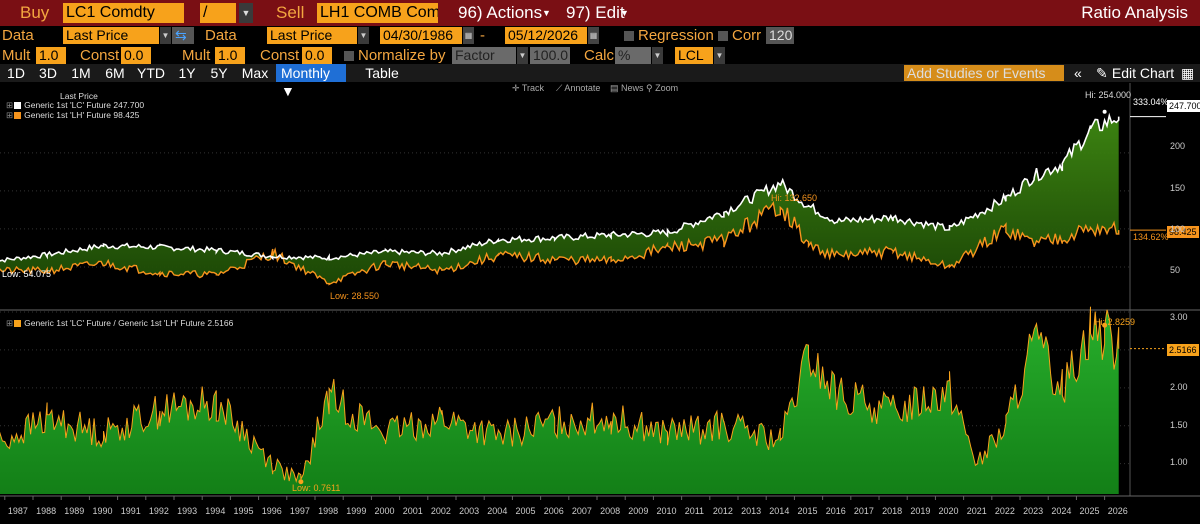  What do you see at coordinates (984, 73) in the screenshot?
I see `add-studies-input: Add Studies or Events` at bounding box center [984, 73].